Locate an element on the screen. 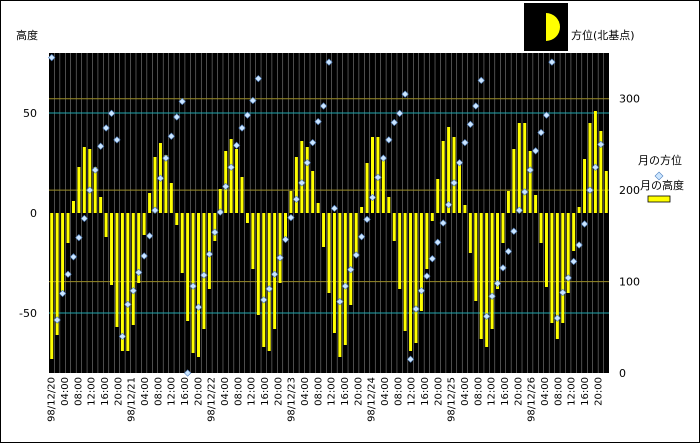 This screenshot has height=443, width=700. right-axis-ticks: 300 200 100 0 is located at coordinates (629, 236).